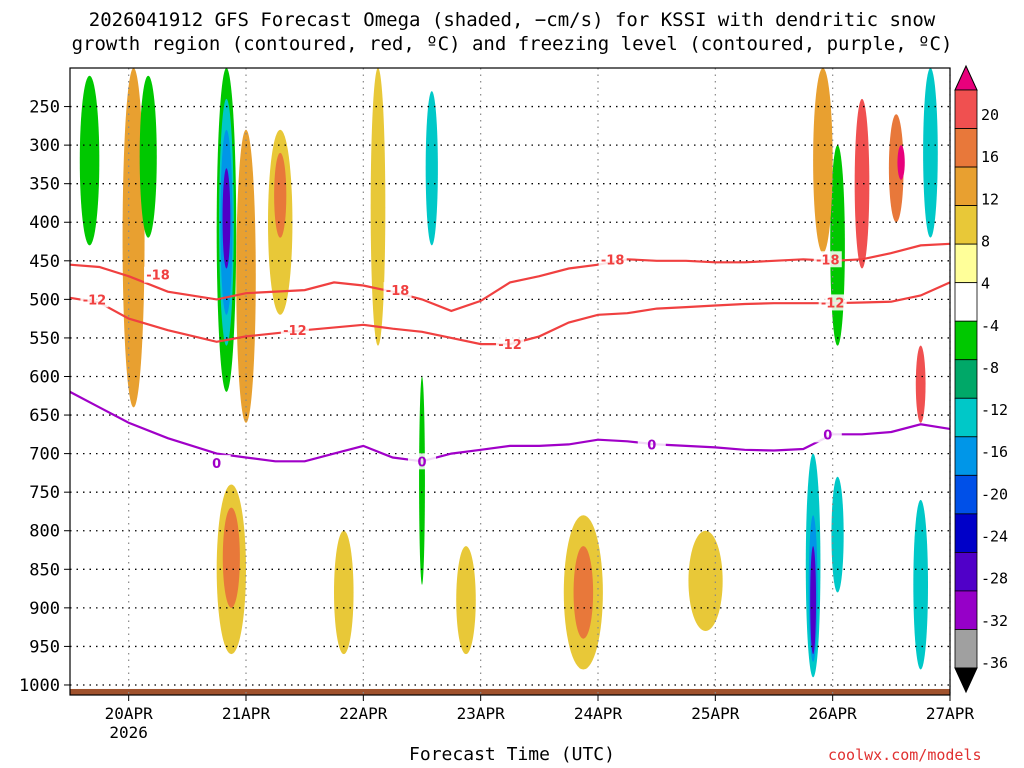 This screenshot has width=1024, height=768. What do you see at coordinates (44, 339) in the screenshot?
I see `y-tick-label: 550` at bounding box center [44, 339].